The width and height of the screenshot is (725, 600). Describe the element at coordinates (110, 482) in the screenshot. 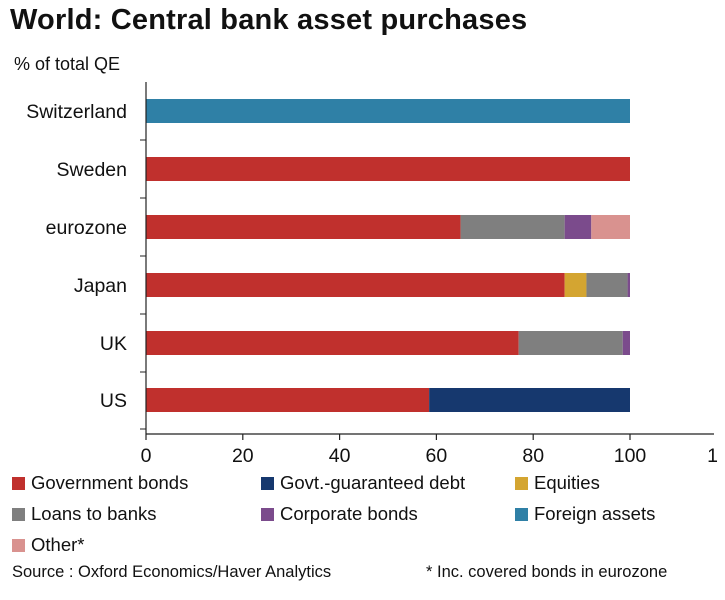

I see `legend-label: Government bonds` at that location.